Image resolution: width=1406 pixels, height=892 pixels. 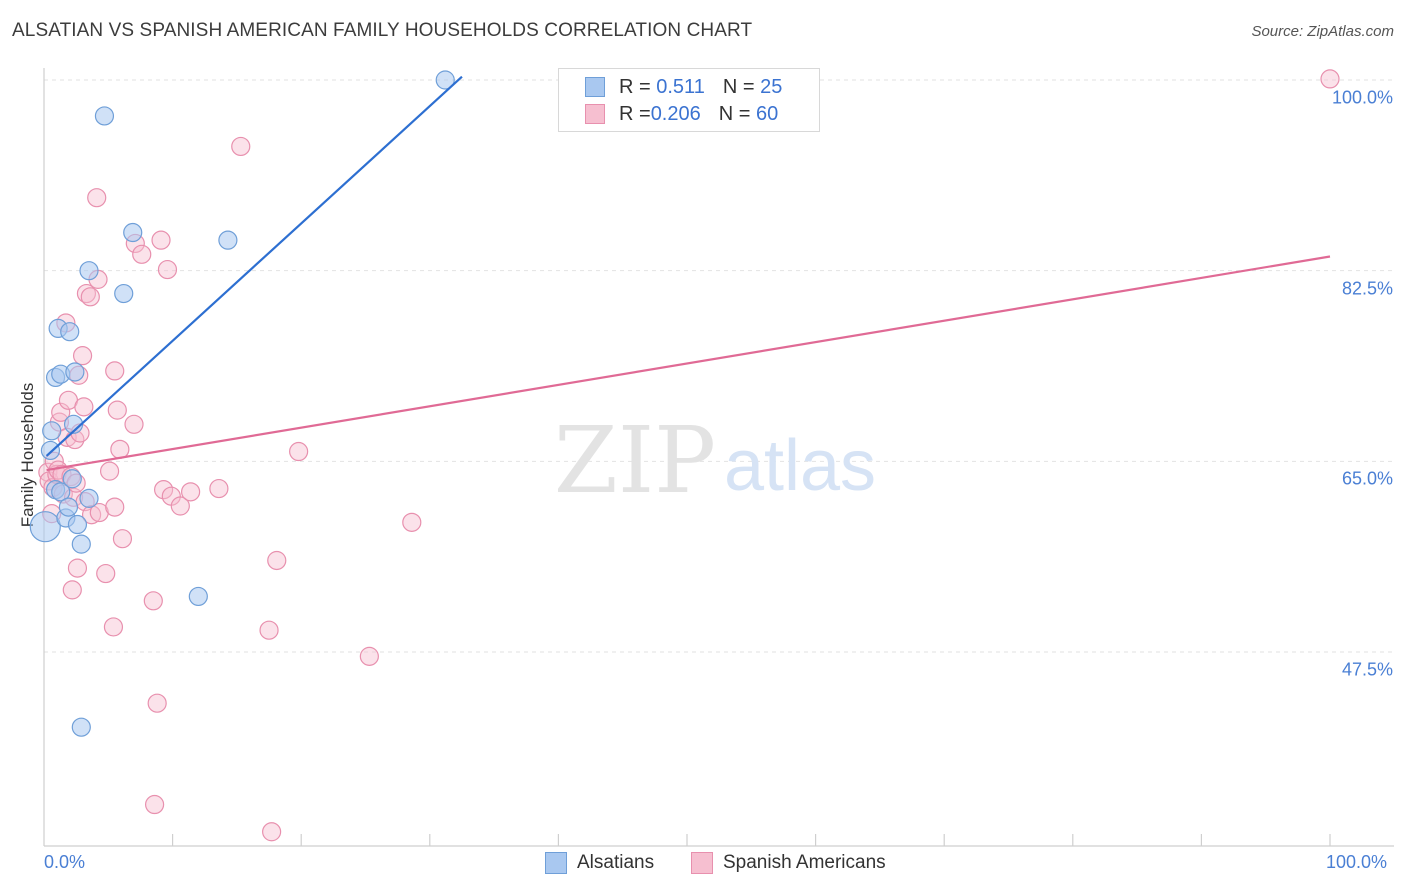 I want to click on x-tick-max: 100.0%, so click(x=1357, y=862).